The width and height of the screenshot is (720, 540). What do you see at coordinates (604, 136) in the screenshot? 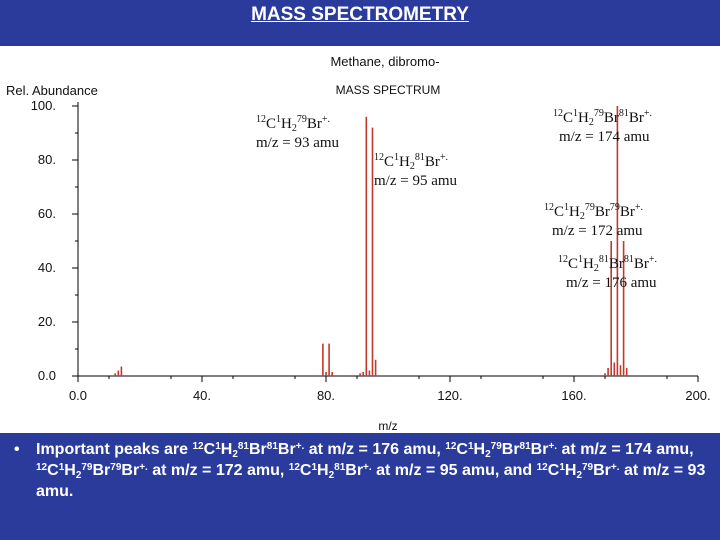
I see `annotation-mz174-value: m/z = 174 amu` at bounding box center [604, 136].